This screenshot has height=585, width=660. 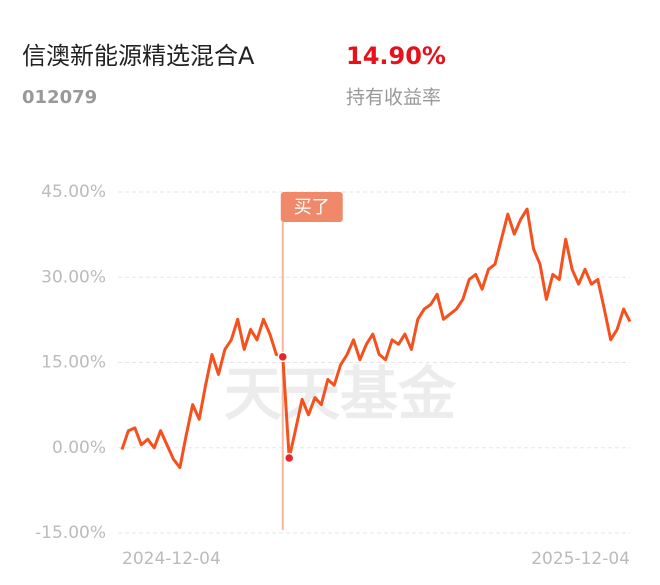 I want to click on fund-return: 14.90%, so click(x=396, y=56).